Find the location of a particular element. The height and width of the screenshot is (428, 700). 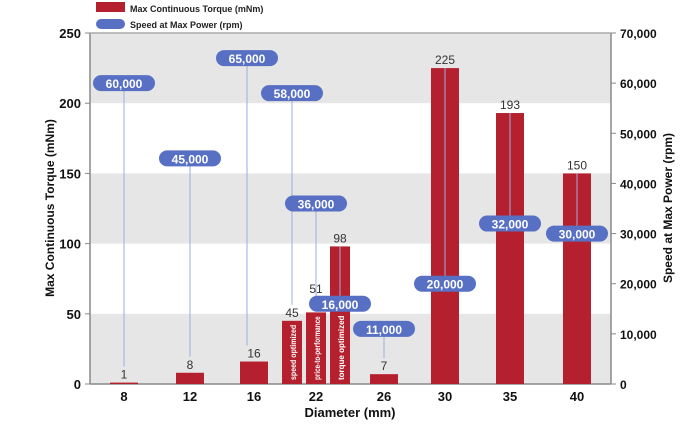

x-tick-label: 8 is located at coordinates (123, 396).